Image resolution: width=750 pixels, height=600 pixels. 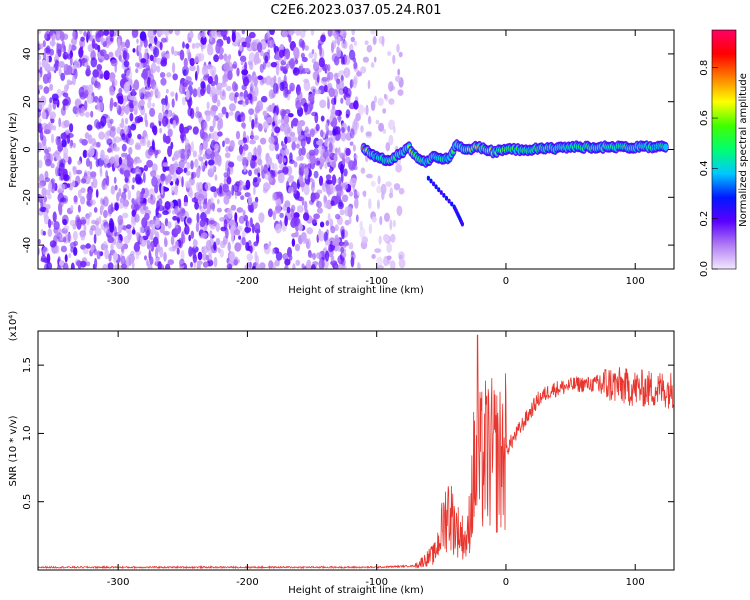 What do you see at coordinates (356, 590) in the screenshot?
I see `snr-x-label: Height of straight line (km)` at bounding box center [356, 590].